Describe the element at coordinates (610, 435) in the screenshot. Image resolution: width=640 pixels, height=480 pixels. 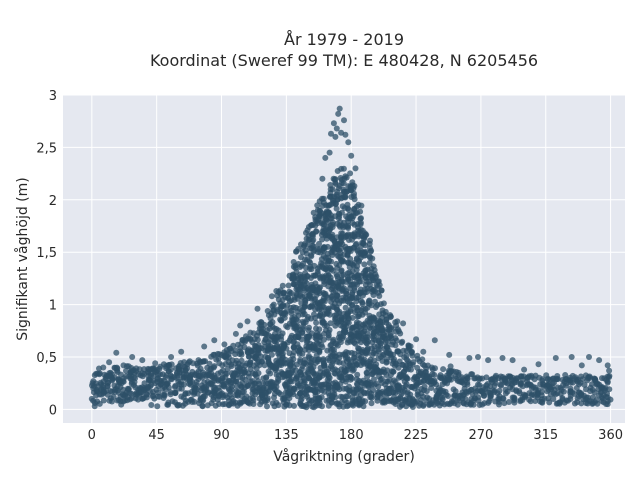
I see `x-tick-label: 360` at that location.